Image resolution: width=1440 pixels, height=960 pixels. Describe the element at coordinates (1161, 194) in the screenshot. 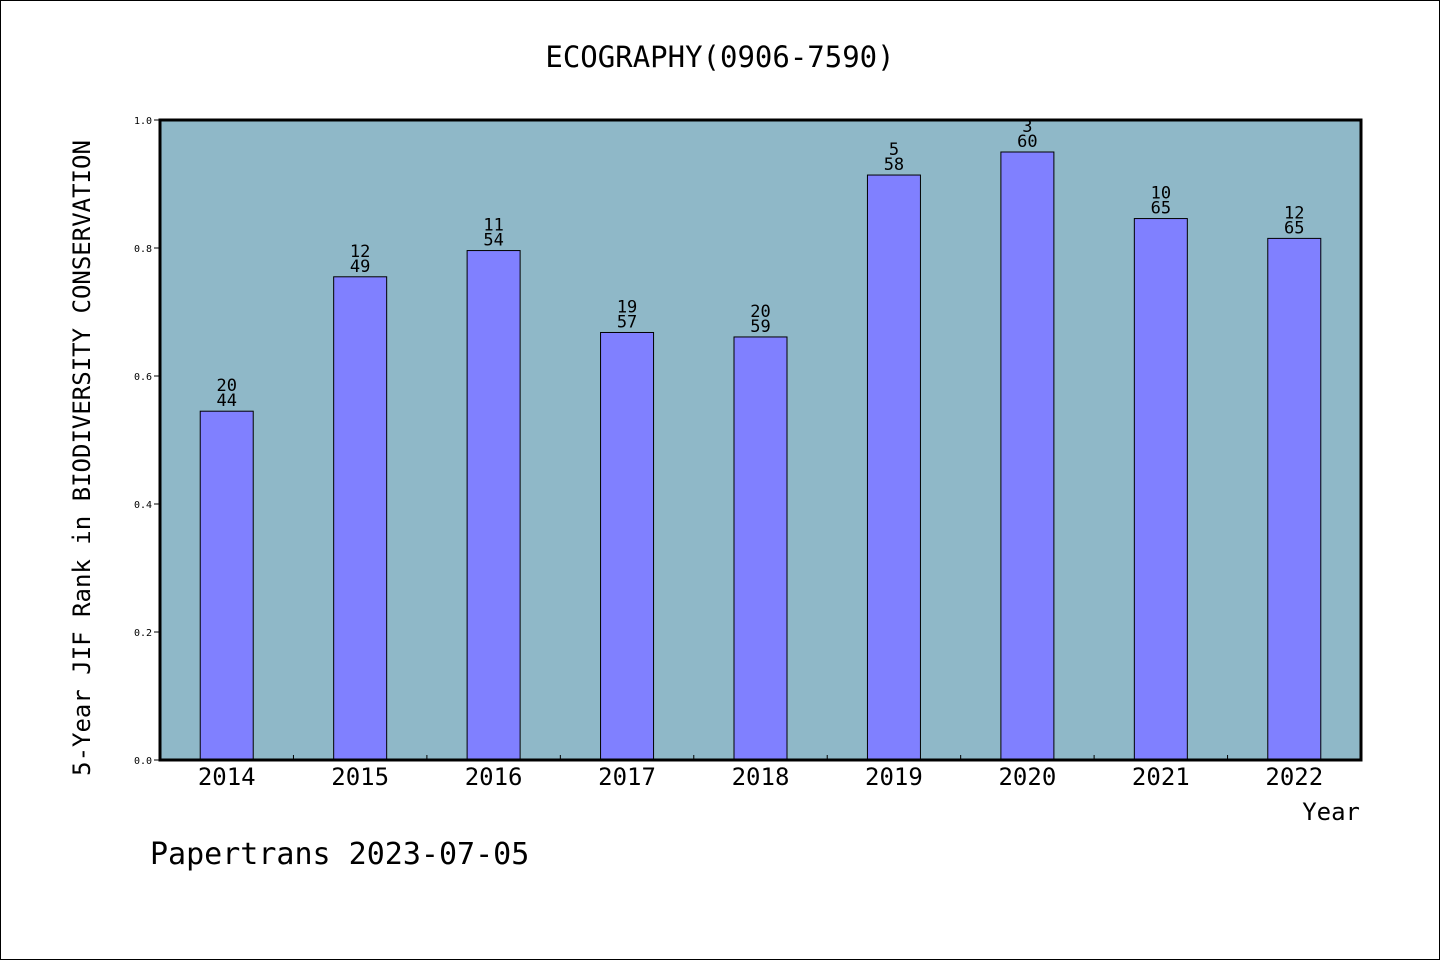

I see `bar-rank-label: 10` at that location.